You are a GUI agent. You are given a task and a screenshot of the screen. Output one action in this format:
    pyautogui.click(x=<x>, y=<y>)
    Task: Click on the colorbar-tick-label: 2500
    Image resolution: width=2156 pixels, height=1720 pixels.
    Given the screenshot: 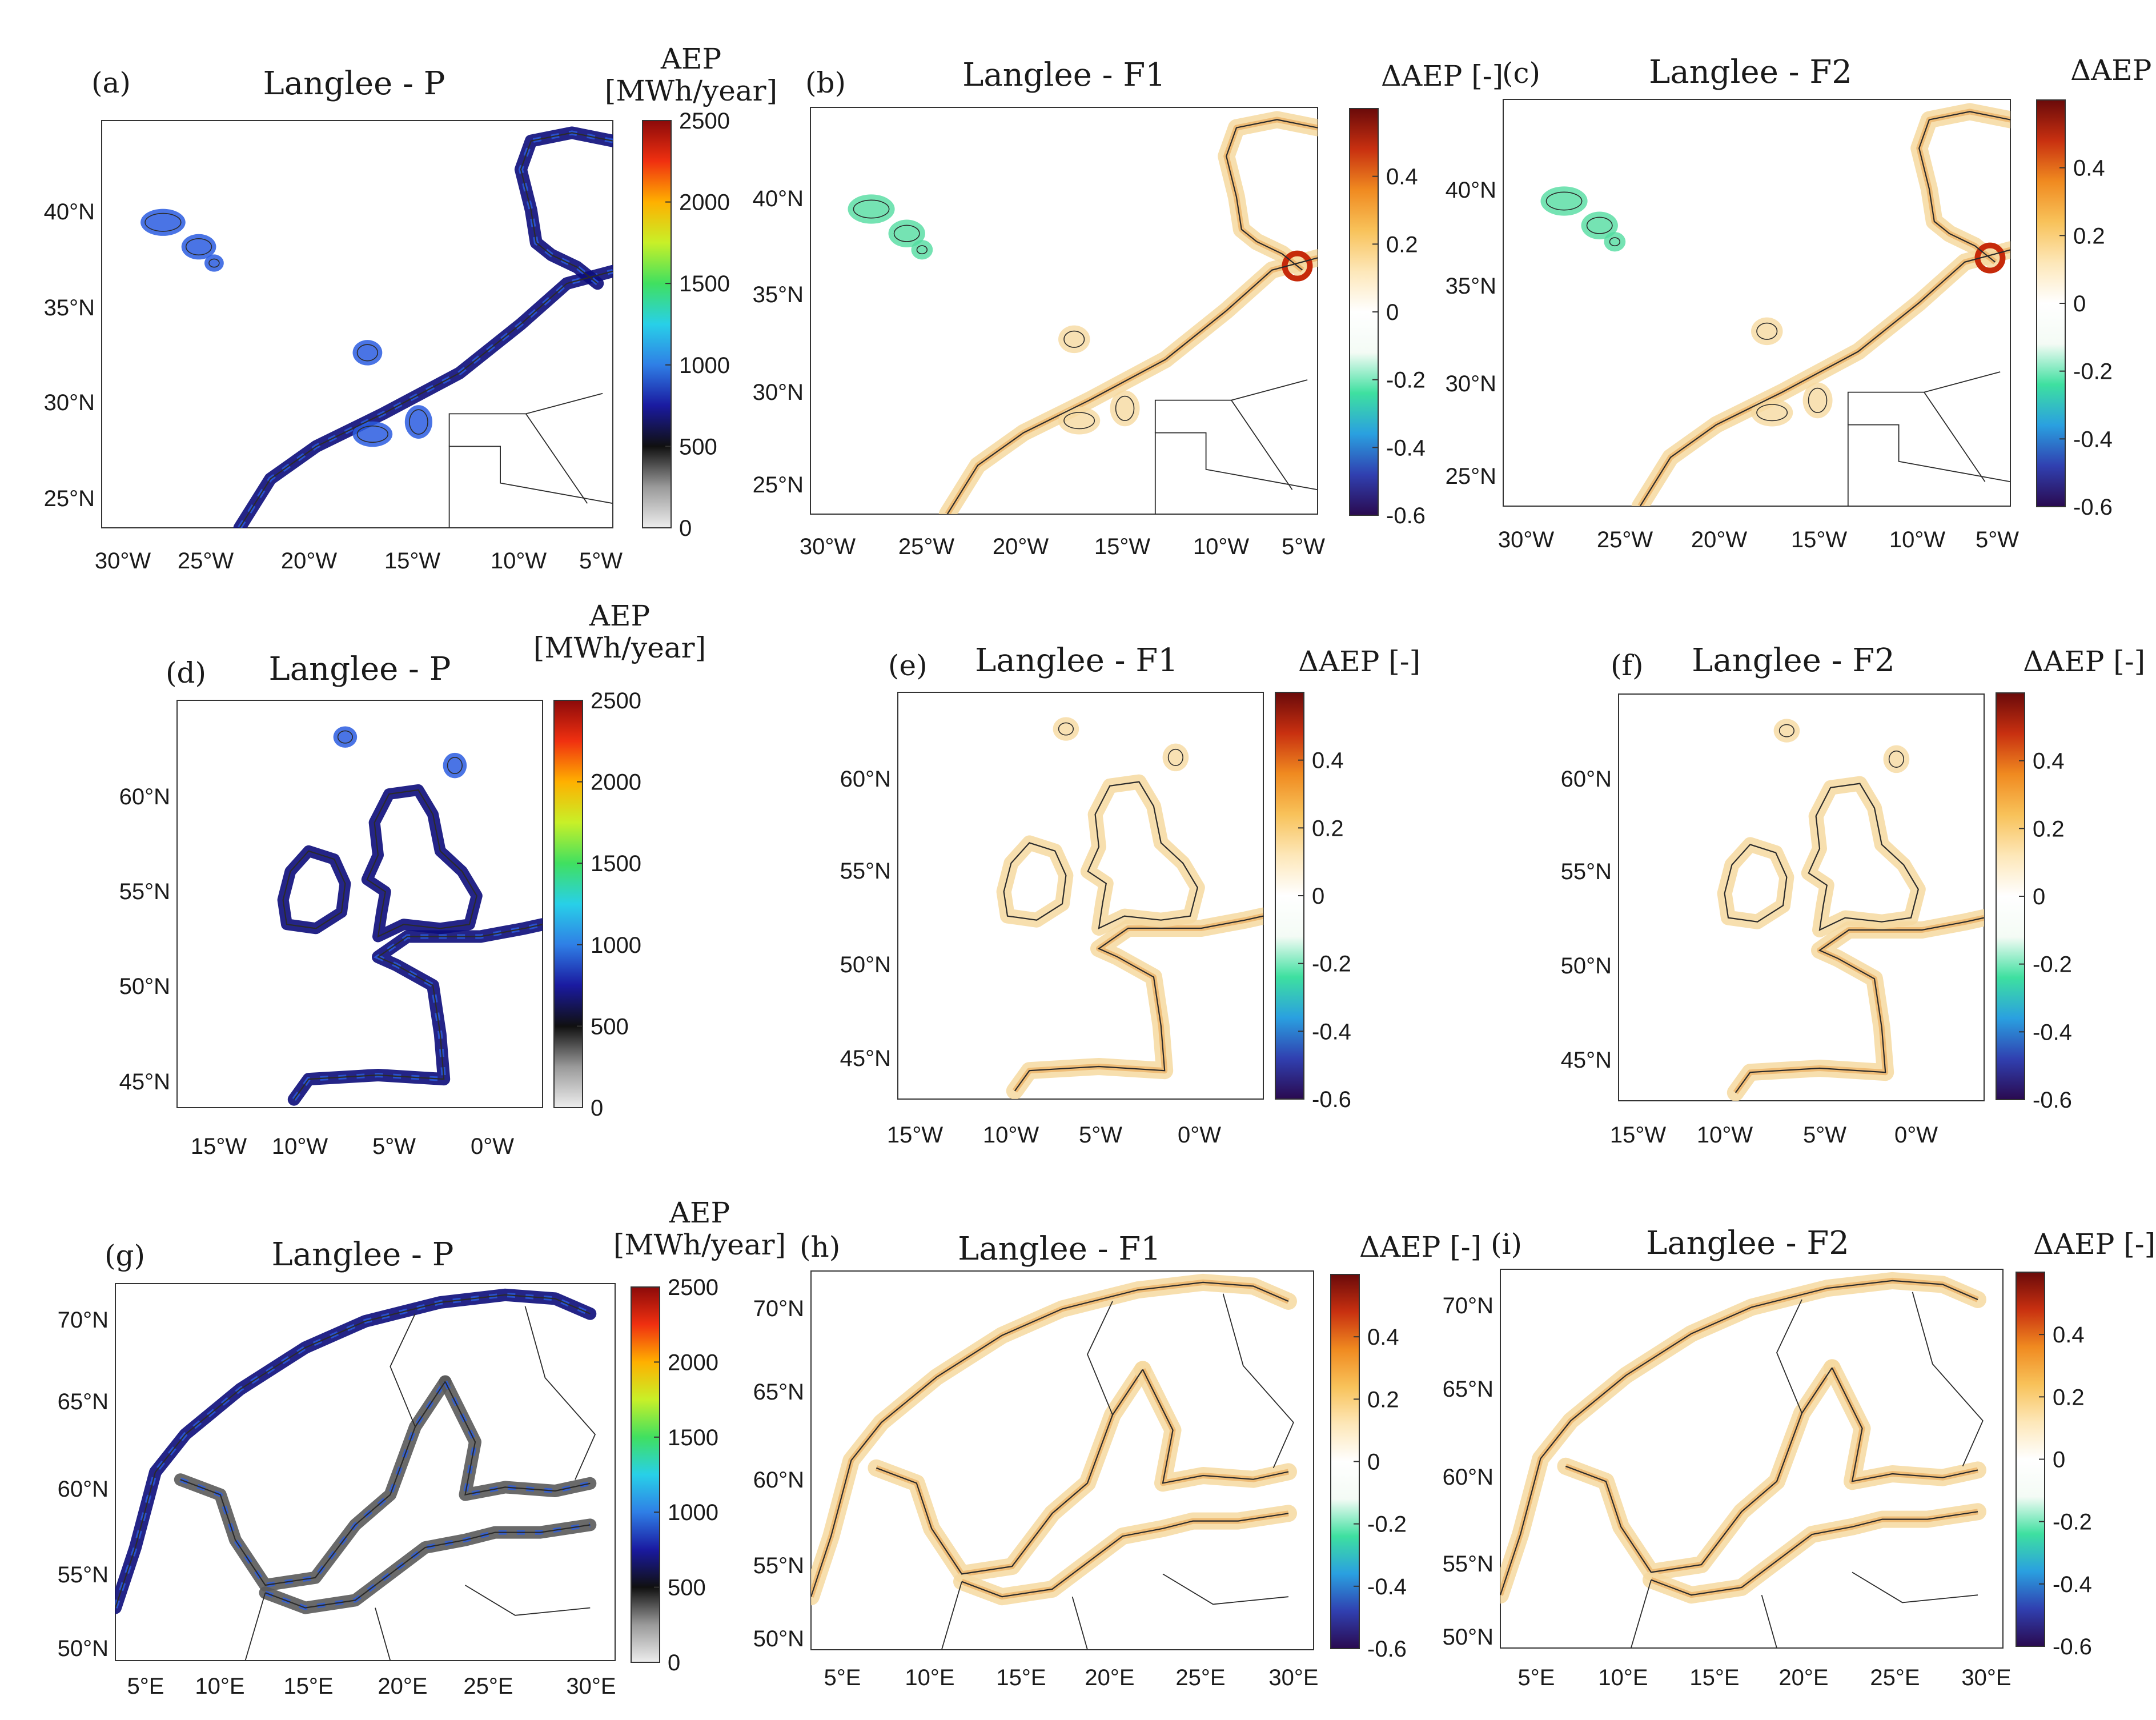 What is the action you would take?
    pyautogui.click(x=704, y=121)
    